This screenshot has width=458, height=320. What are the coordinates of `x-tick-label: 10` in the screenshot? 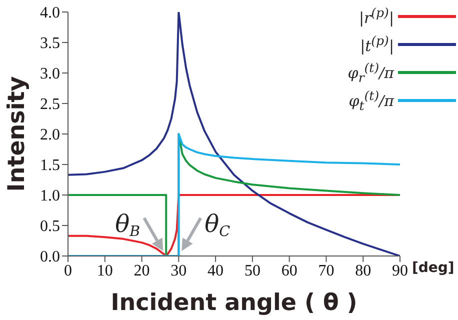 It's located at (104, 271).